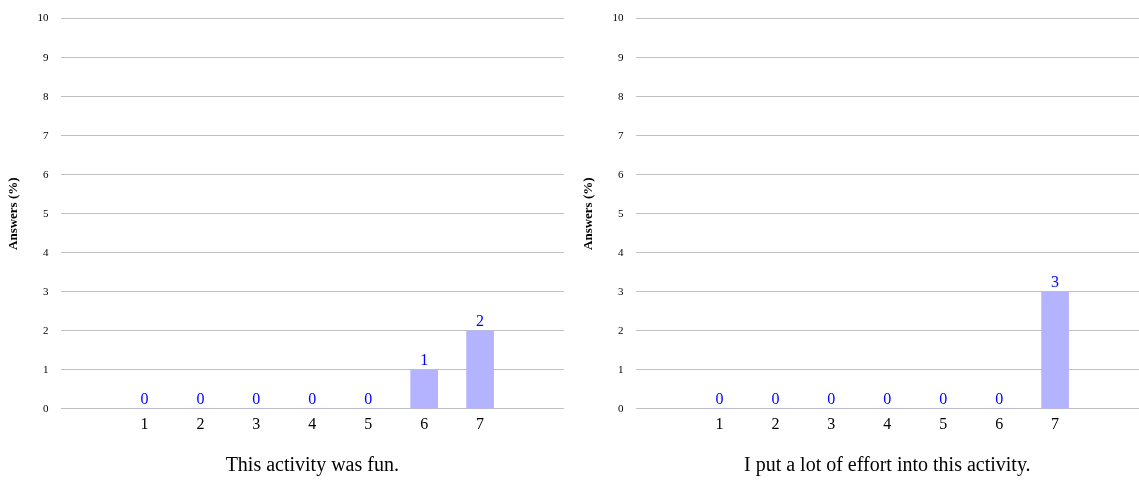  Describe the element at coordinates (480, 320) in the screenshot. I see `data-label: 2` at that location.